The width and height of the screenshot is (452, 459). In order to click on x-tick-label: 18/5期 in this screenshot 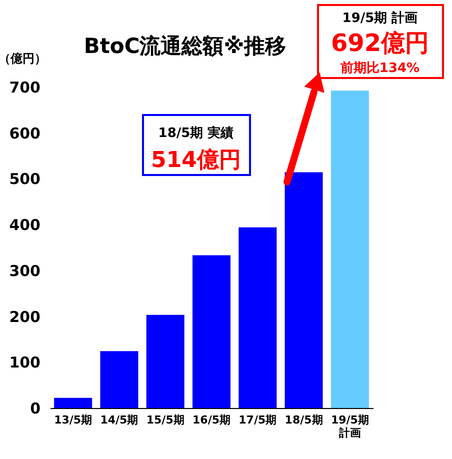, I will do `click(303, 420)`.